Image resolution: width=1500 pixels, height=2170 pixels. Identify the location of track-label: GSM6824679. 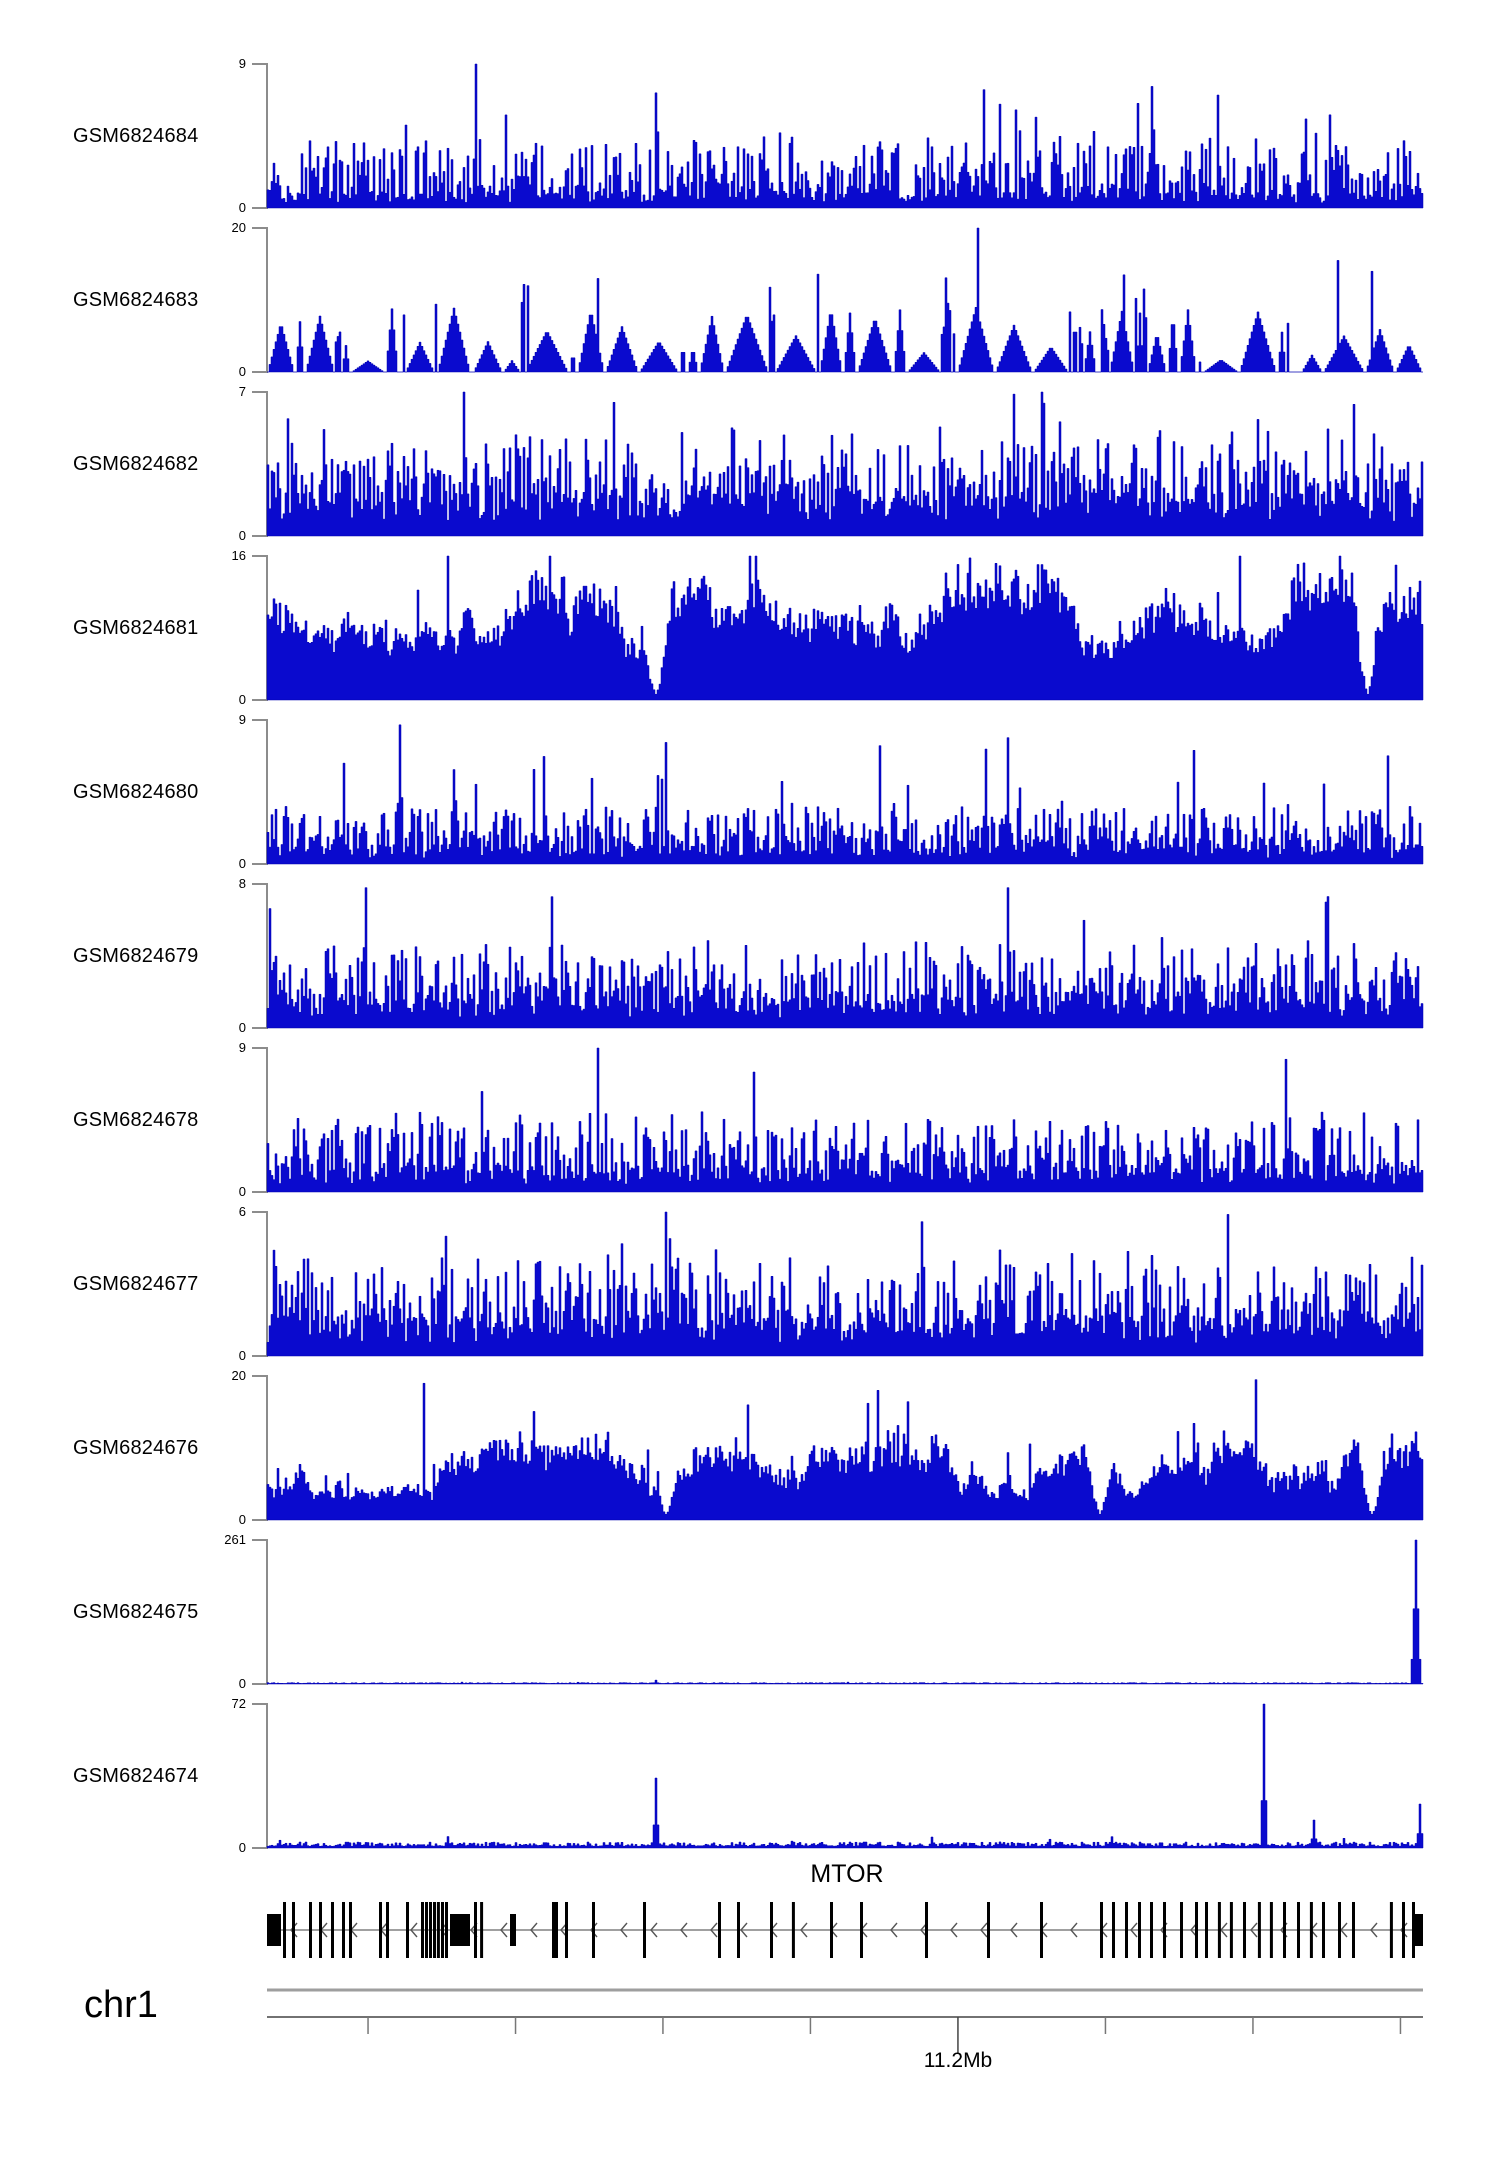
(136, 955).